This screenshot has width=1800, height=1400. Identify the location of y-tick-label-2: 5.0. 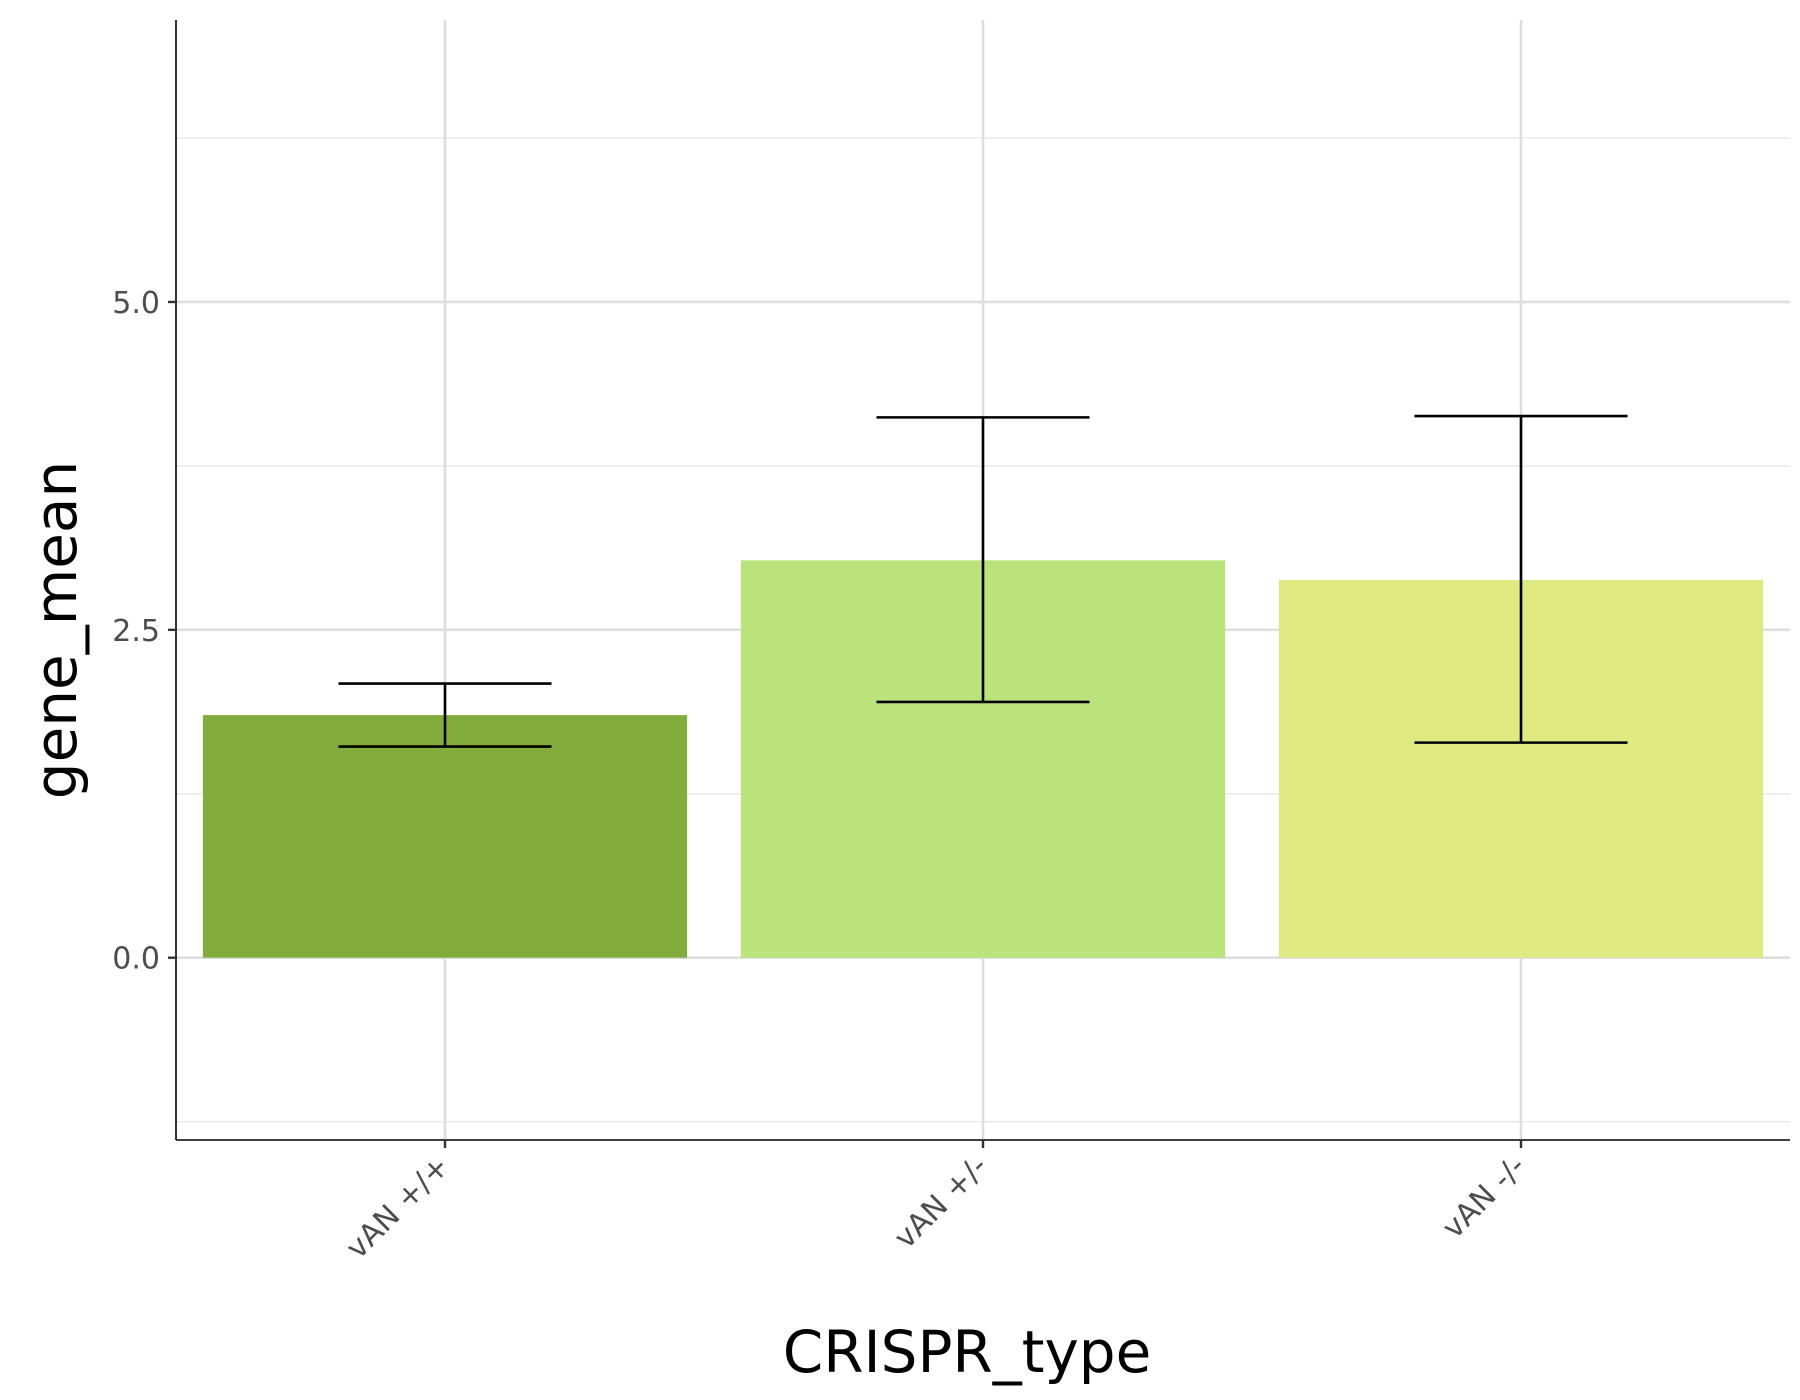
(136, 303).